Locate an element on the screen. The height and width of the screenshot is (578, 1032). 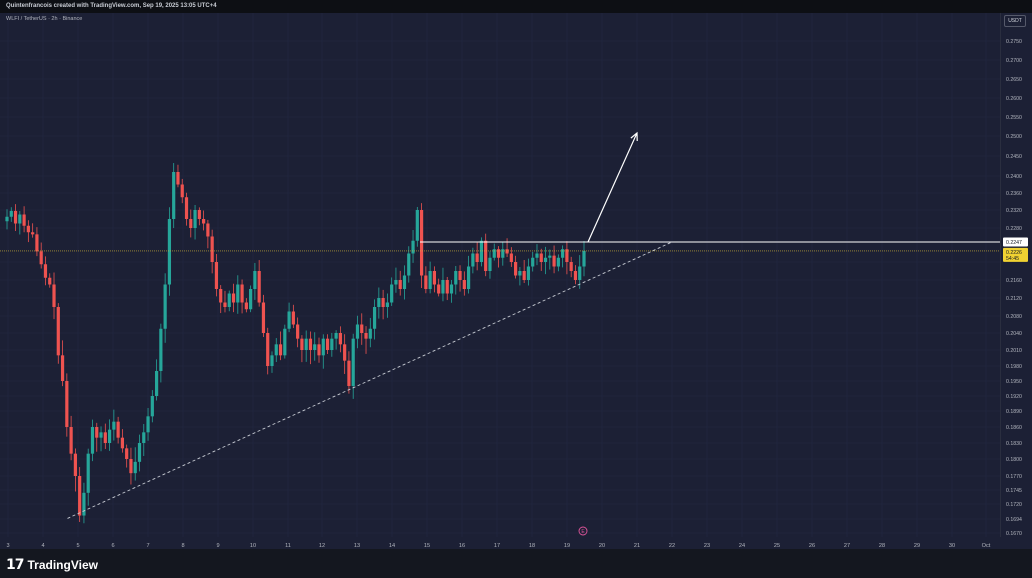
footer is located at coordinates (516, 563).